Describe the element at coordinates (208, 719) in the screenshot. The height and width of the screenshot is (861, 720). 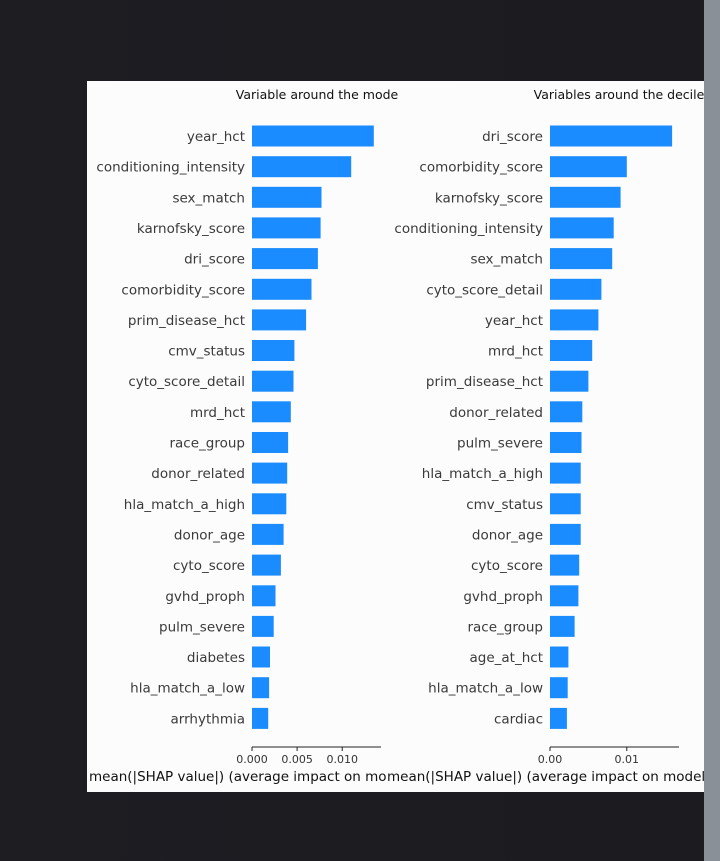
I see `ylabel-arrhythmia: arrhythmia` at that location.